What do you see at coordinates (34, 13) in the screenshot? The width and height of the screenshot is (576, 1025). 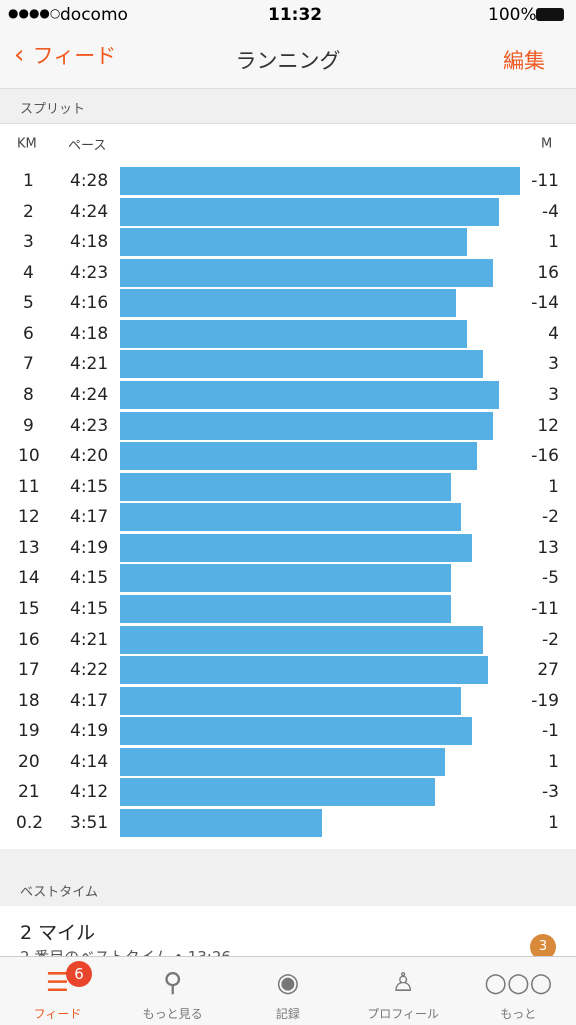 I see `signal: ●●●●○` at bounding box center [34, 13].